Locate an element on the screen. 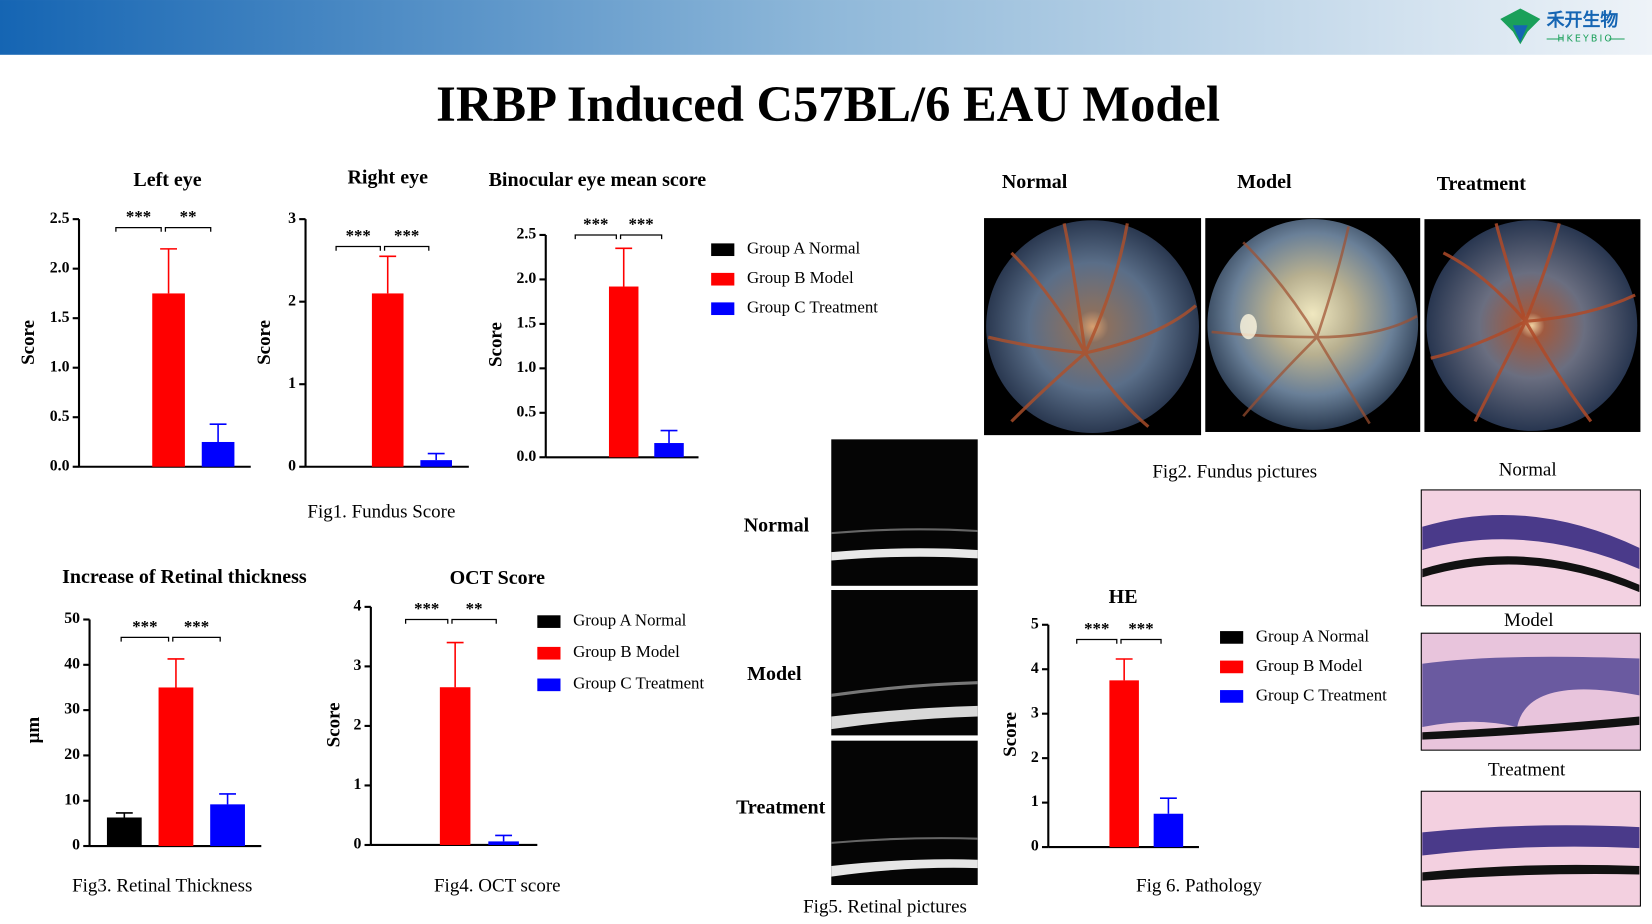 This screenshot has width=1652, height=924. chart-title: Left eye is located at coordinates (167, 180).